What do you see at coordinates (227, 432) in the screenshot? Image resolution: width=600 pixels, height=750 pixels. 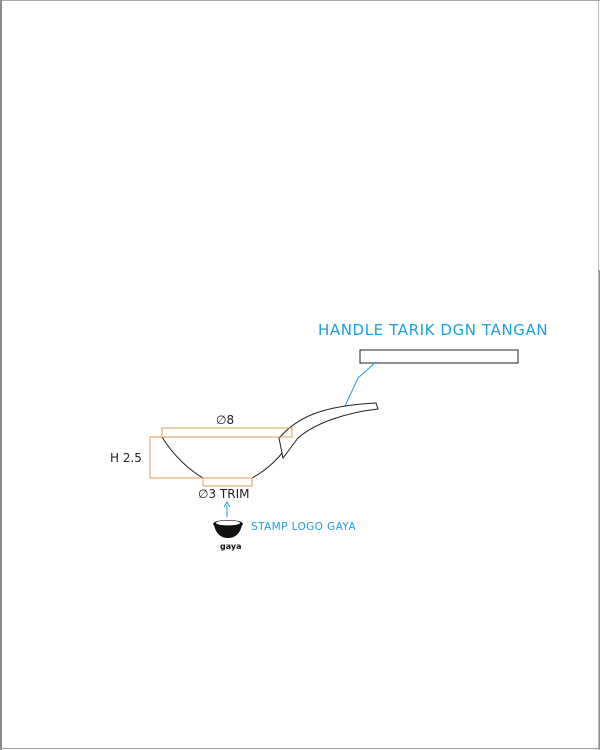 I see `top-diameter-dimension` at bounding box center [227, 432].